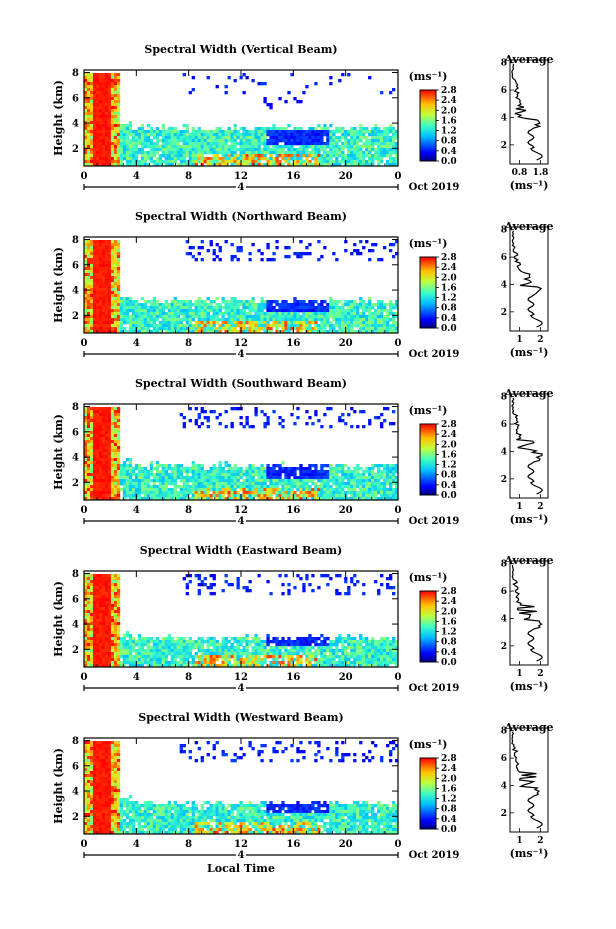  I want to click on panel-title: Spectral Width (Vertical Beam), so click(240, 49).